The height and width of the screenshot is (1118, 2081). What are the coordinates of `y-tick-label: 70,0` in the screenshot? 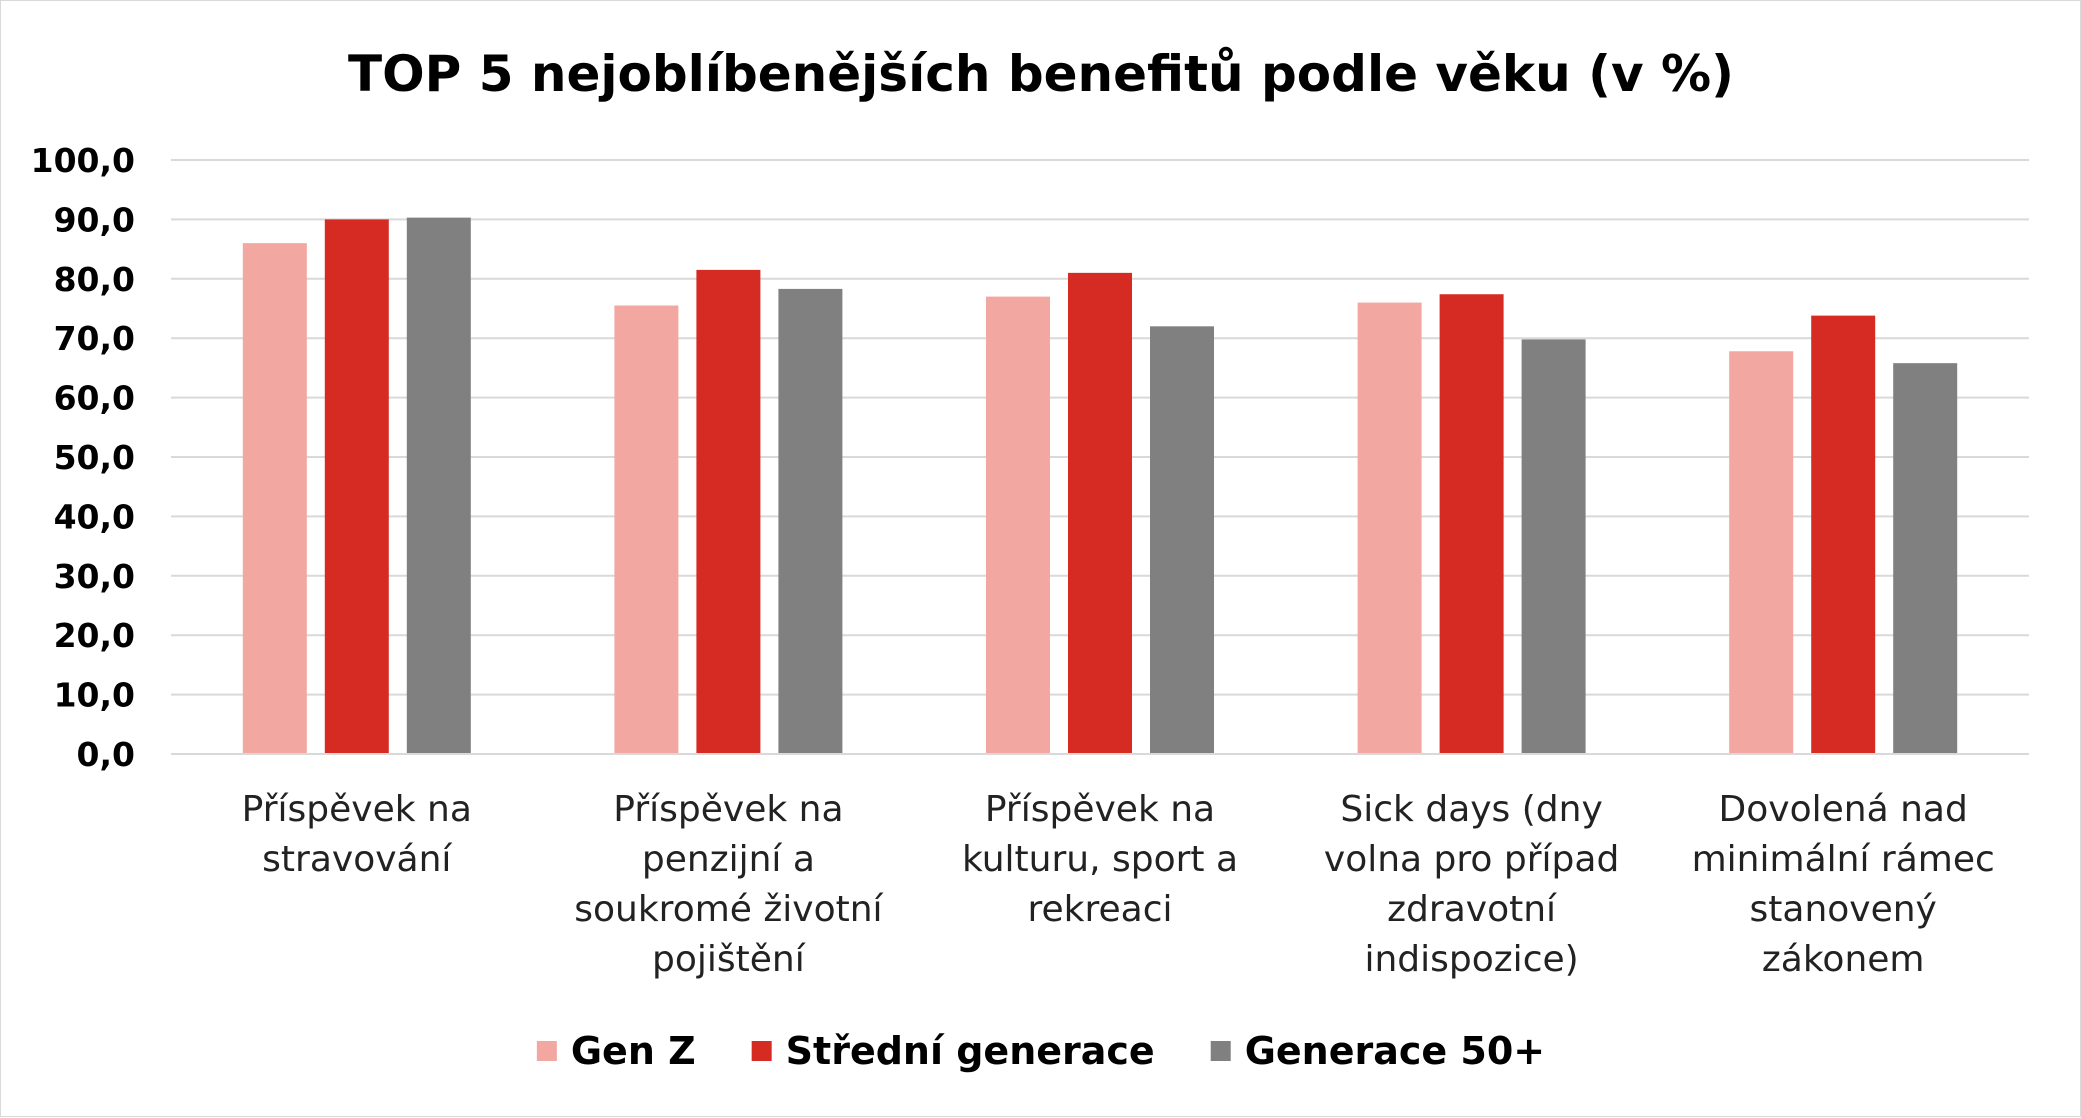 It's located at (94, 338).